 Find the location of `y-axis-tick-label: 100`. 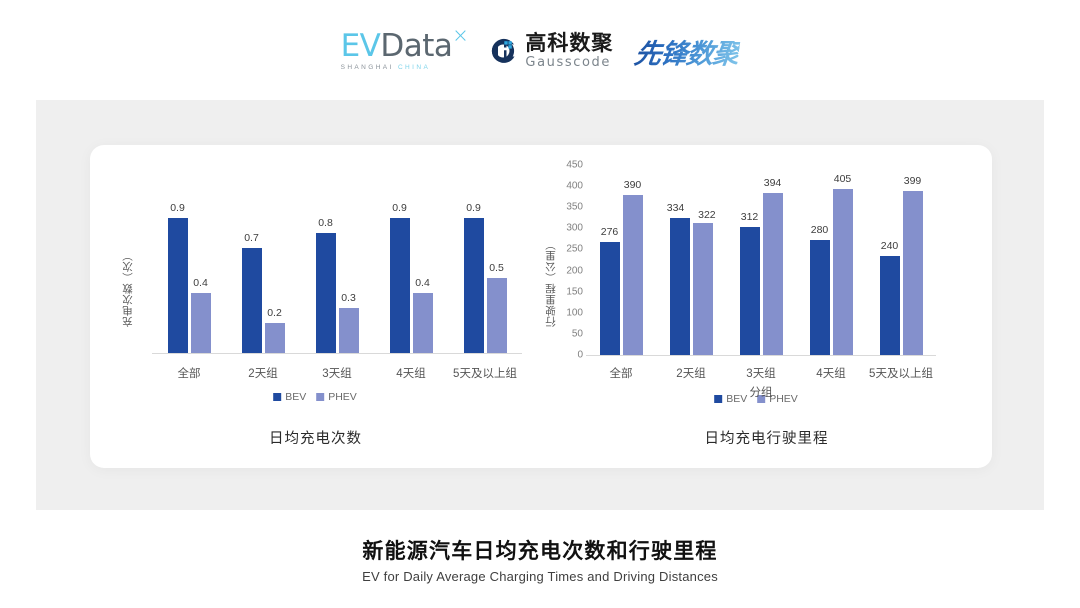

y-axis-tick-label: 100 is located at coordinates (574, 313).